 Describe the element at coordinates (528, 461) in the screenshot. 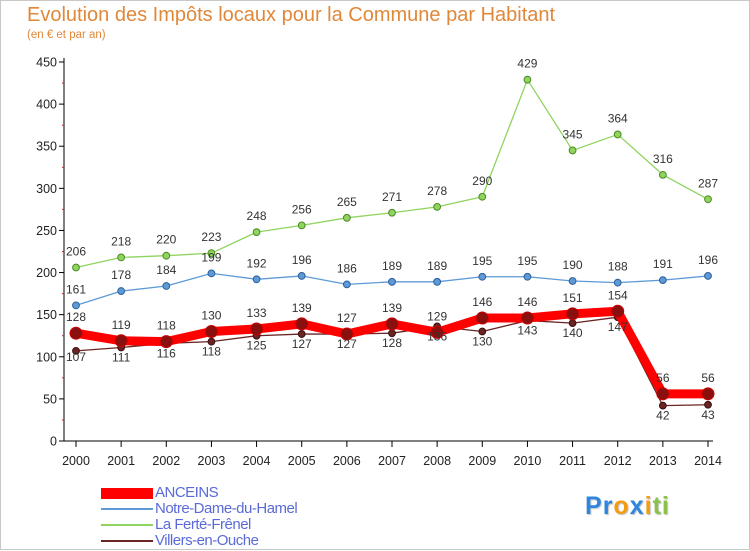

I see `x-tick-label: 2010` at that location.